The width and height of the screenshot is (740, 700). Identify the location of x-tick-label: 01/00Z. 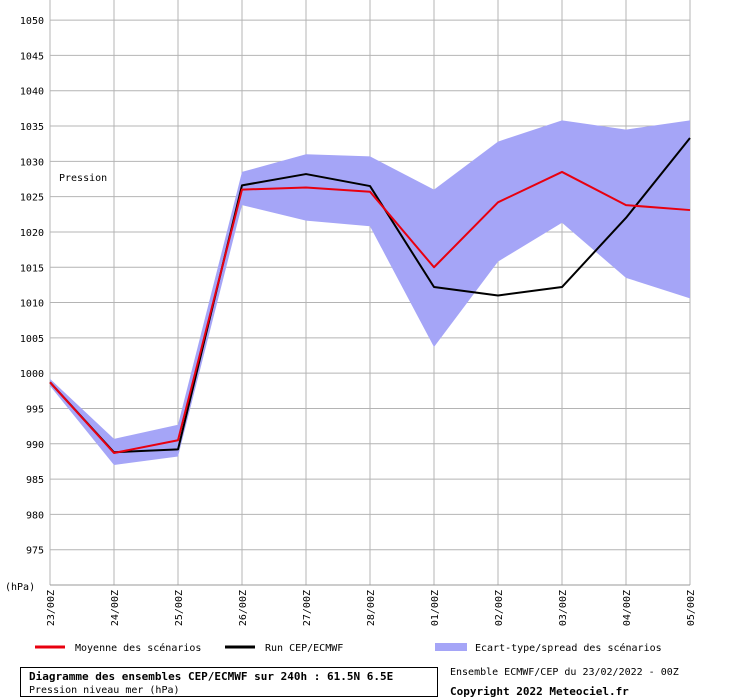
(435, 608).